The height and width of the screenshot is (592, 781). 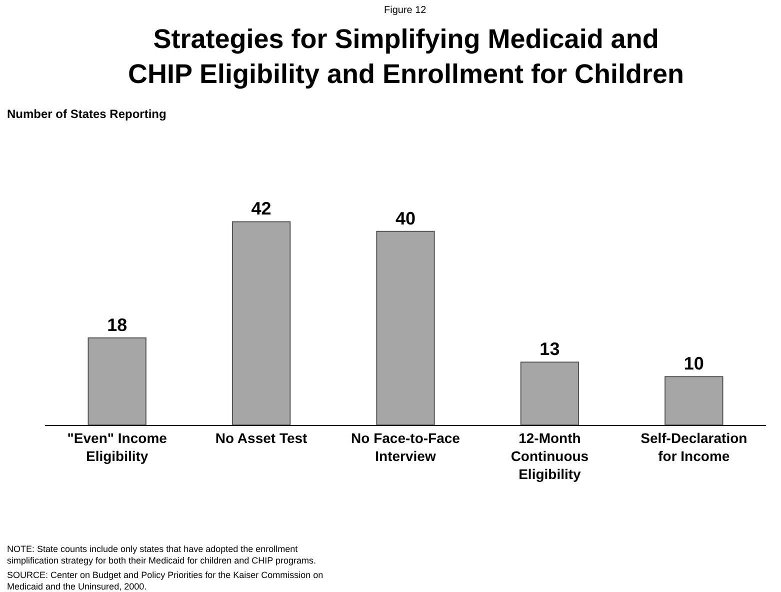 What do you see at coordinates (165, 581) in the screenshot?
I see `source-note: SOURCE: Center on Budget and Policy Priorities for the Kaiser Commission on Medicaid and the Uninsured, 2000.` at bounding box center [165, 581].